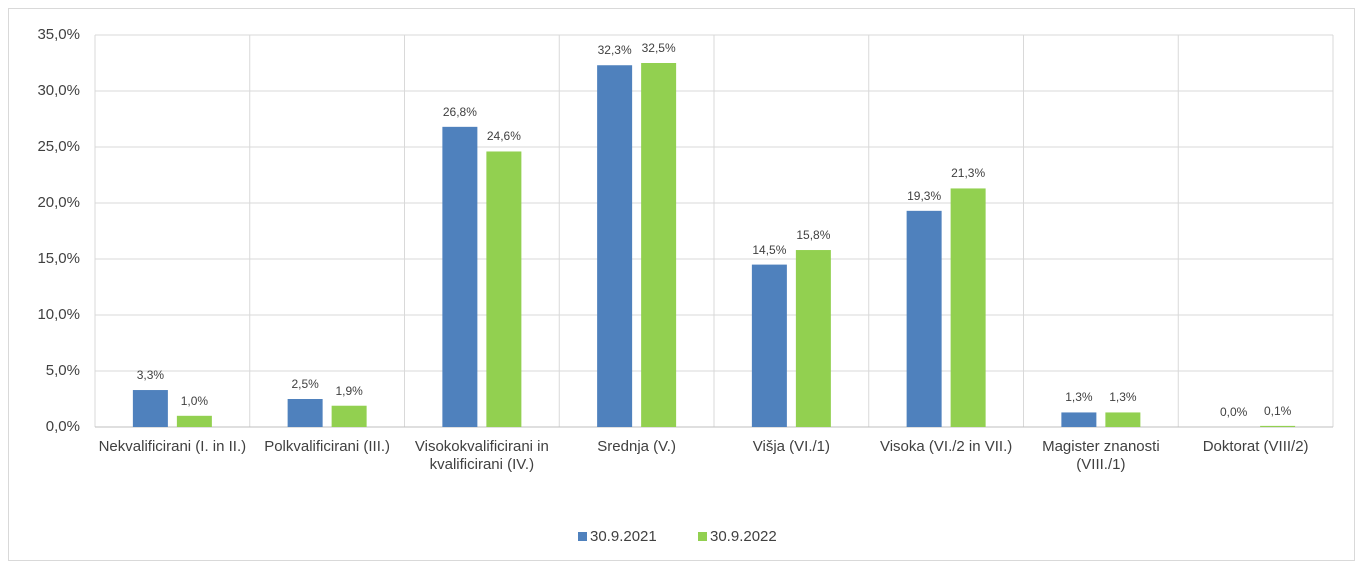 The image size is (1360, 565). What do you see at coordinates (658, 48) in the screenshot?
I see `data-label: 32,5%` at bounding box center [658, 48].